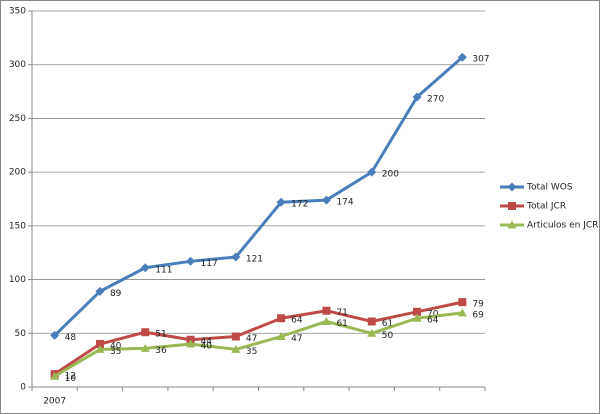 The height and width of the screenshot is (414, 600). Describe the element at coordinates (299, 205) in the screenshot. I see `data-label: 172` at that location.